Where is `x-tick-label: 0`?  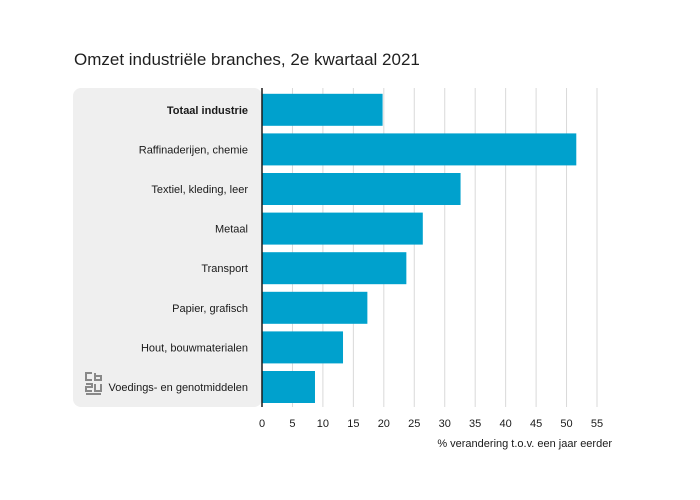 x-tick-label: 0 is located at coordinates (262, 424).